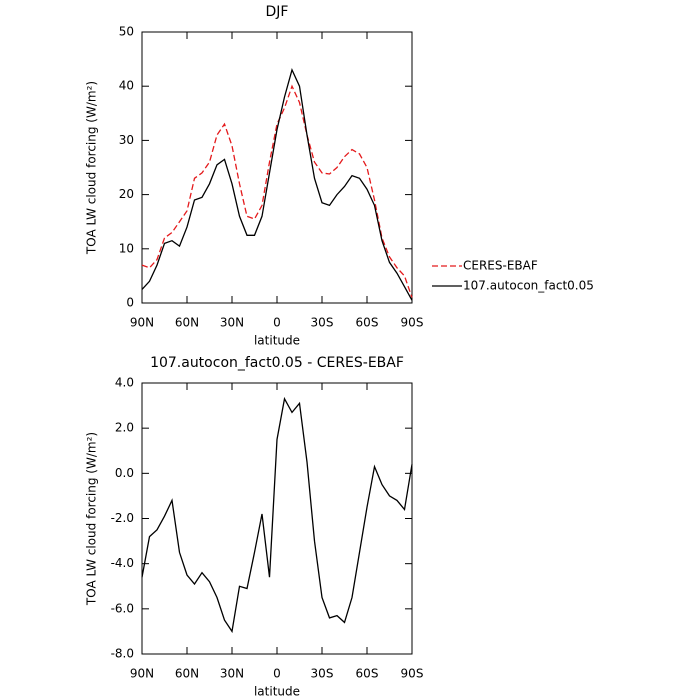 This screenshot has width=700, height=700. What do you see at coordinates (528, 286) in the screenshot?
I see `legend-label: 107.autocon_fact0.05` at bounding box center [528, 286].